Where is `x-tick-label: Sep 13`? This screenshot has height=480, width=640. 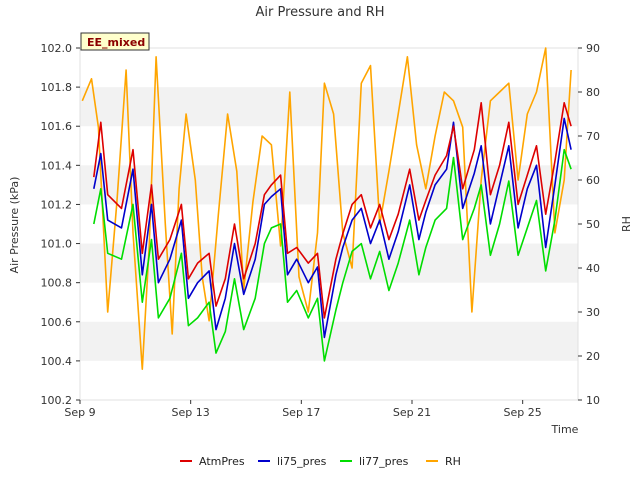 x-tick-label: Sep 13 is located at coordinates (191, 412).